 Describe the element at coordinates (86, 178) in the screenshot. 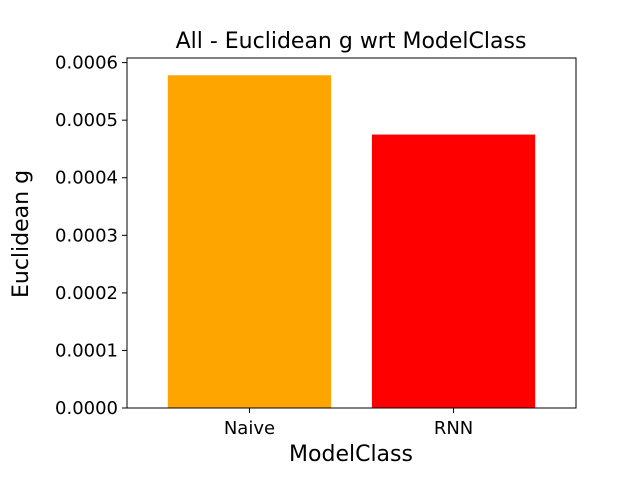

I see `y-tick-label: 0.0004` at that location.